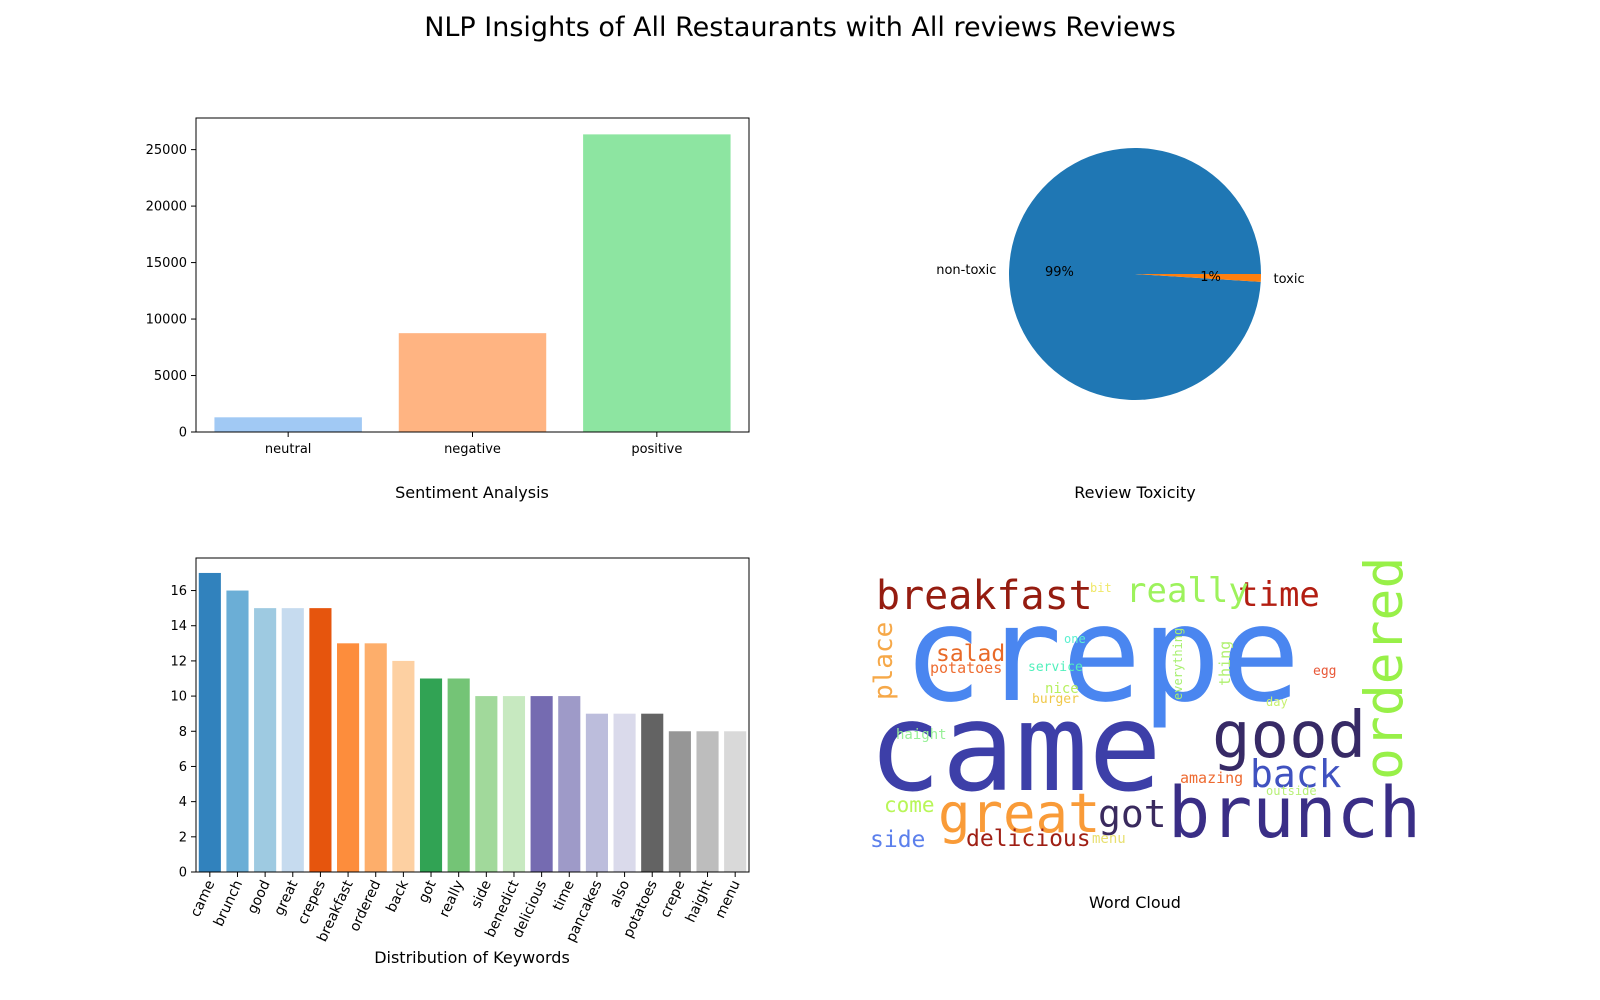 Image resolution: width=1600 pixels, height=1000 pixels. I want to click on cloud-word-outside: outside, so click(1291, 791).